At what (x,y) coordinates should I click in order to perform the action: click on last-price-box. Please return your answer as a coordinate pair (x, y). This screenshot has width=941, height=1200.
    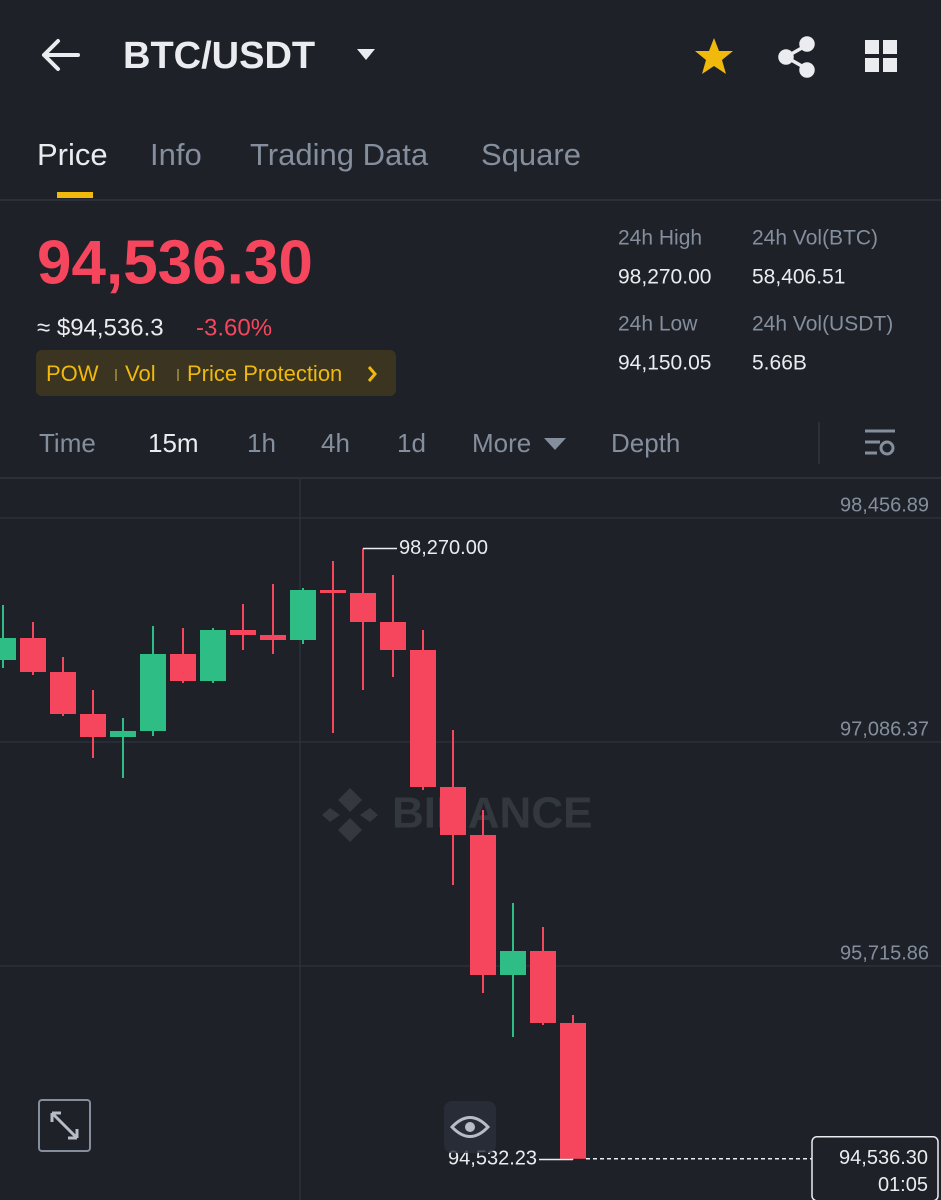
    Looking at the image, I should click on (875, 1168).